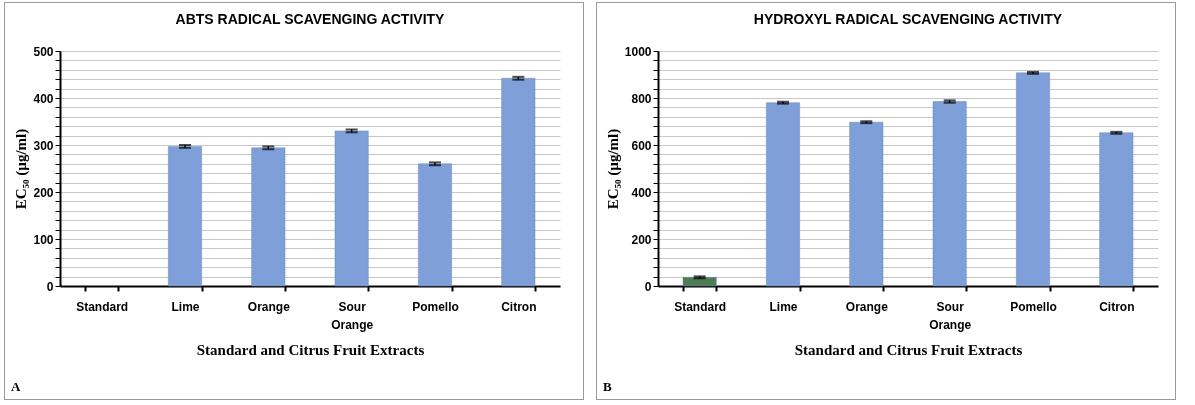  I want to click on y-tick-label: 300, so click(43, 145).